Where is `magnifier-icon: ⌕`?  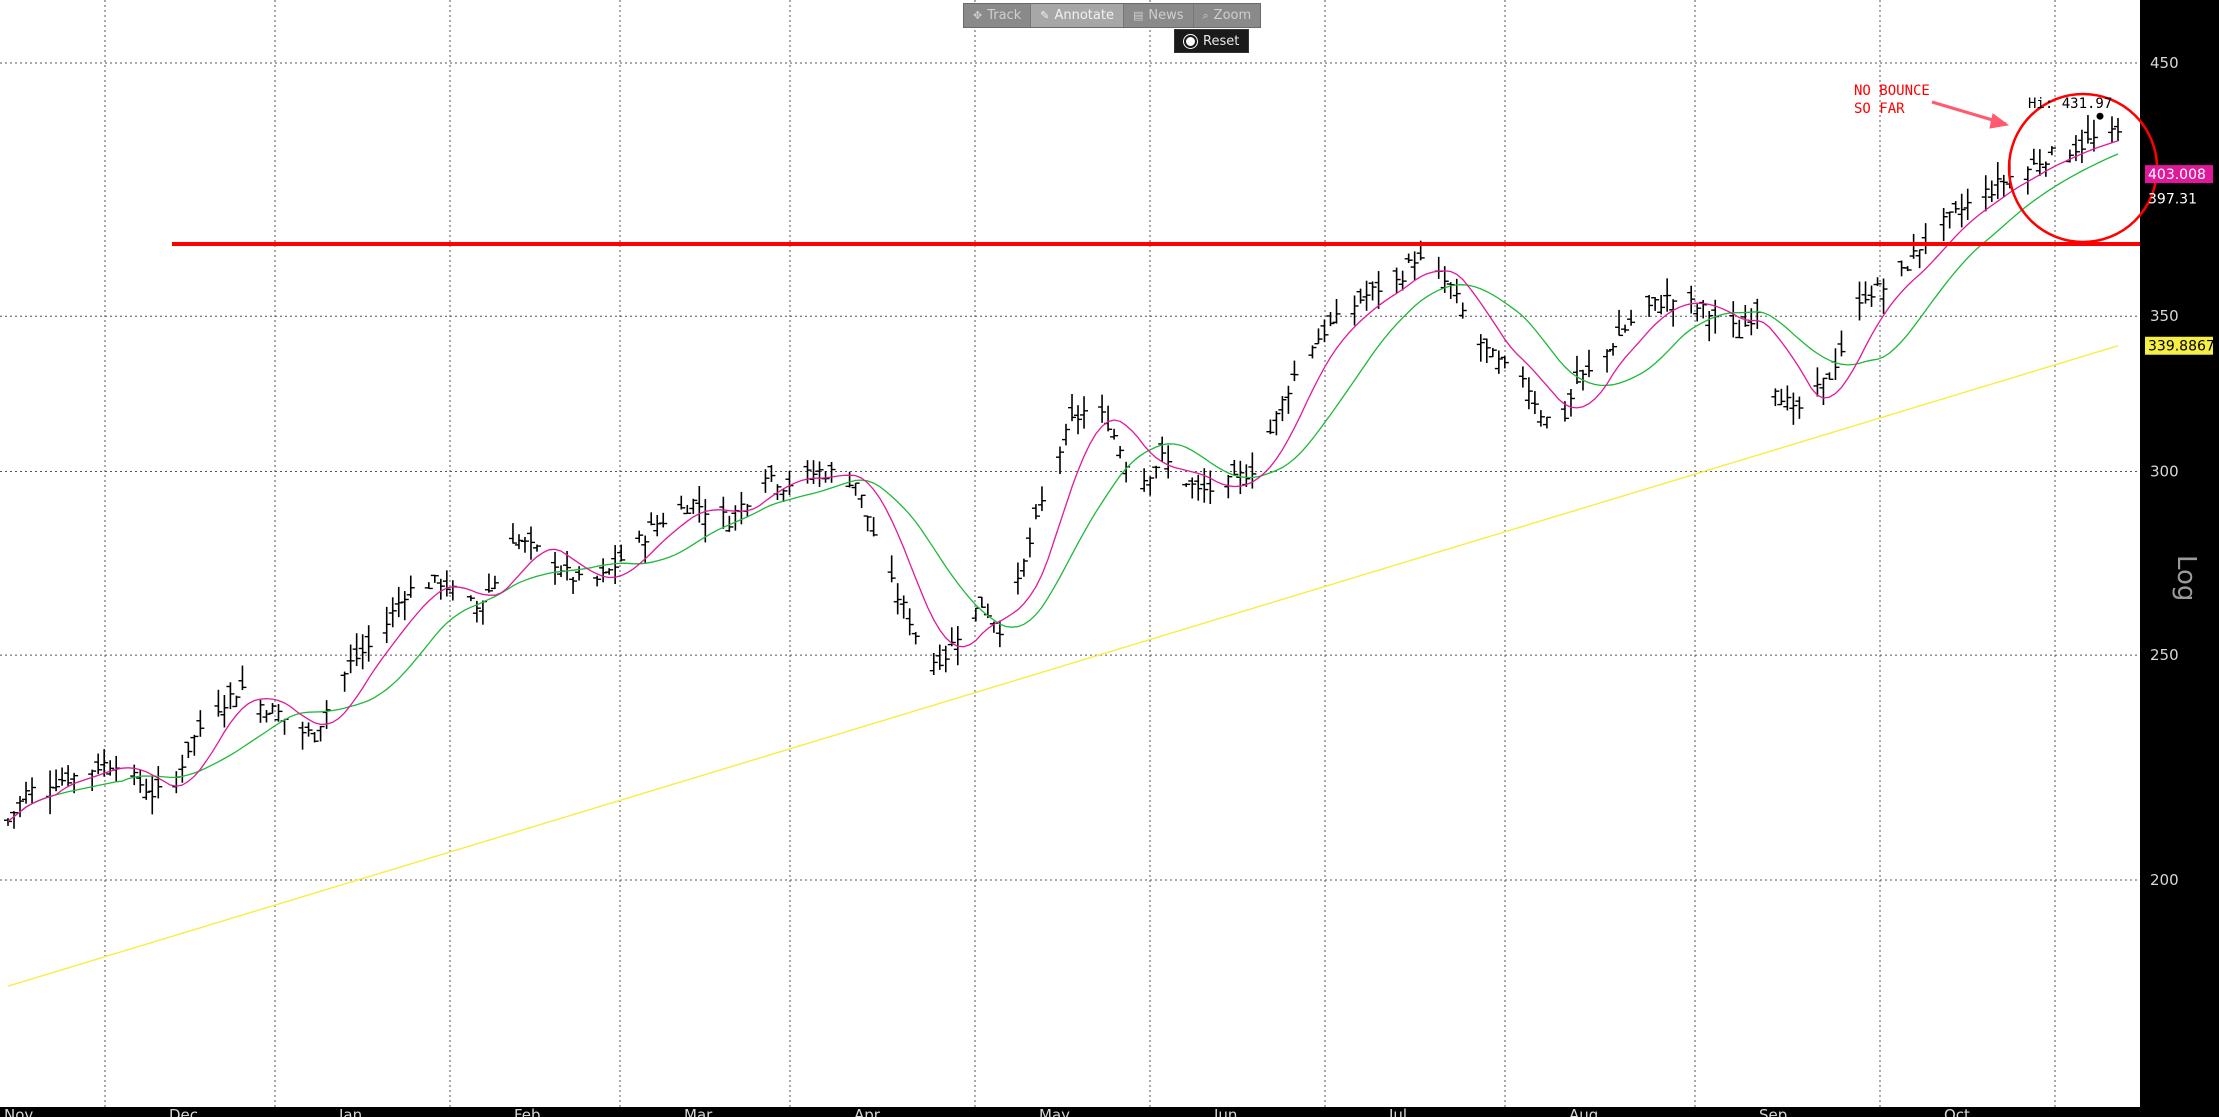 magnifier-icon: ⌕ is located at coordinates (1205, 15).